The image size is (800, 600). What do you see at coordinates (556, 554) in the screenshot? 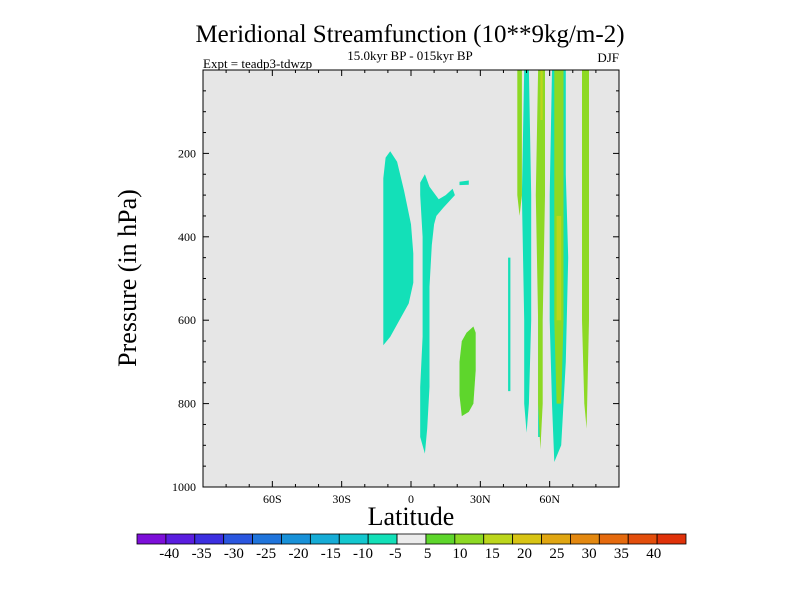
I see `colorbar-label: 25` at bounding box center [556, 554].